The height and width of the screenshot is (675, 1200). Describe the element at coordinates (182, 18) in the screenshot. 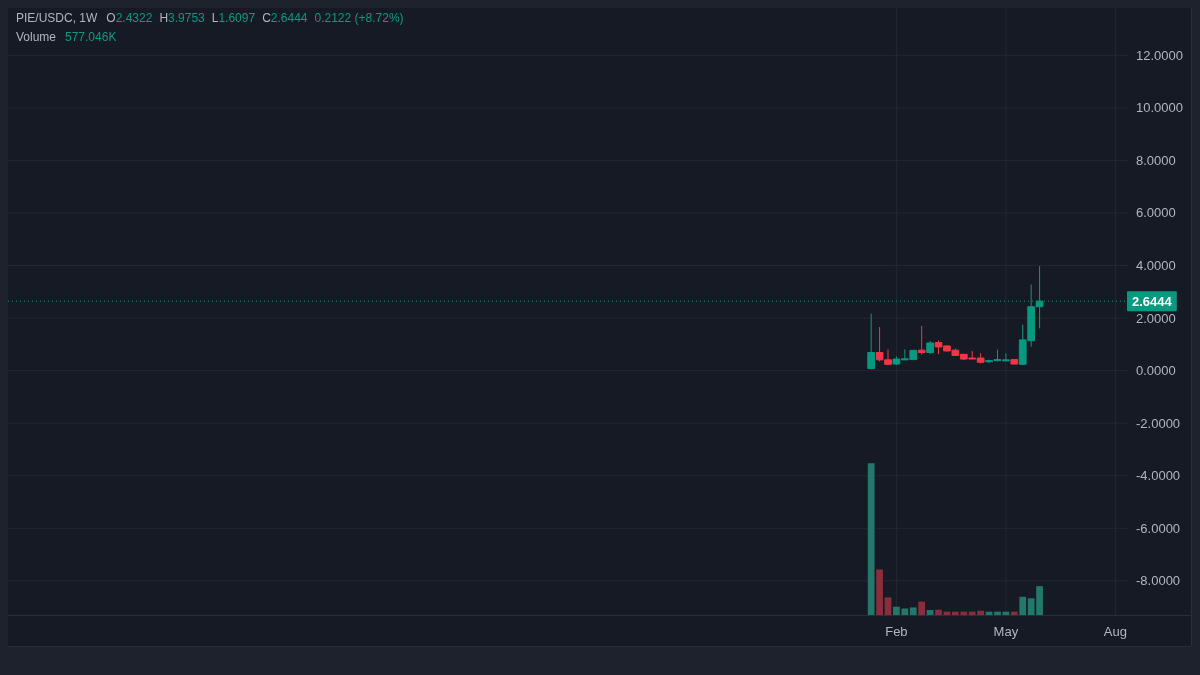

I see `annotation: H3.9753` at that location.